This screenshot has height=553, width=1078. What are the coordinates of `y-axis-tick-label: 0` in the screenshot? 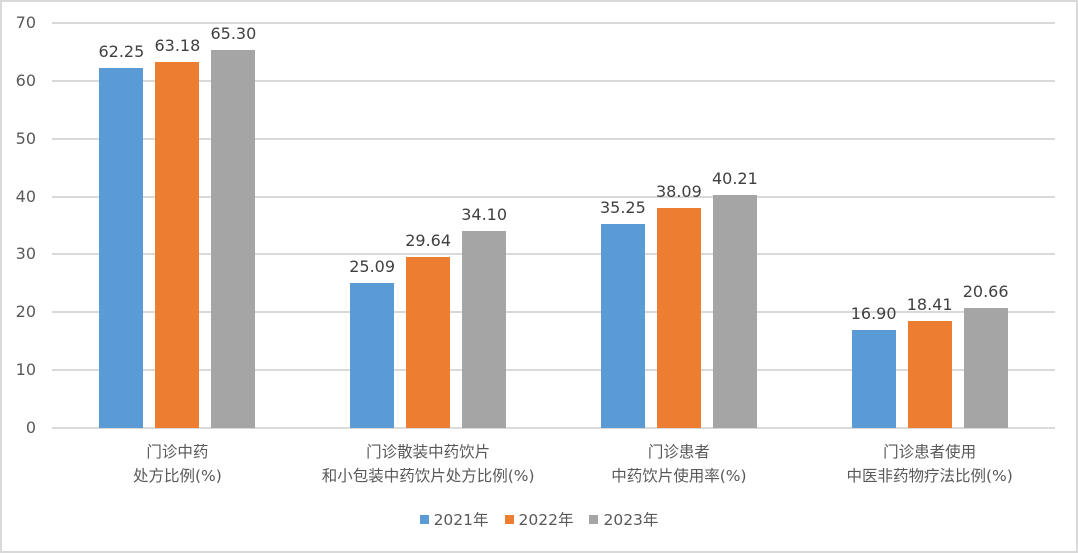 It's located at (30, 427).